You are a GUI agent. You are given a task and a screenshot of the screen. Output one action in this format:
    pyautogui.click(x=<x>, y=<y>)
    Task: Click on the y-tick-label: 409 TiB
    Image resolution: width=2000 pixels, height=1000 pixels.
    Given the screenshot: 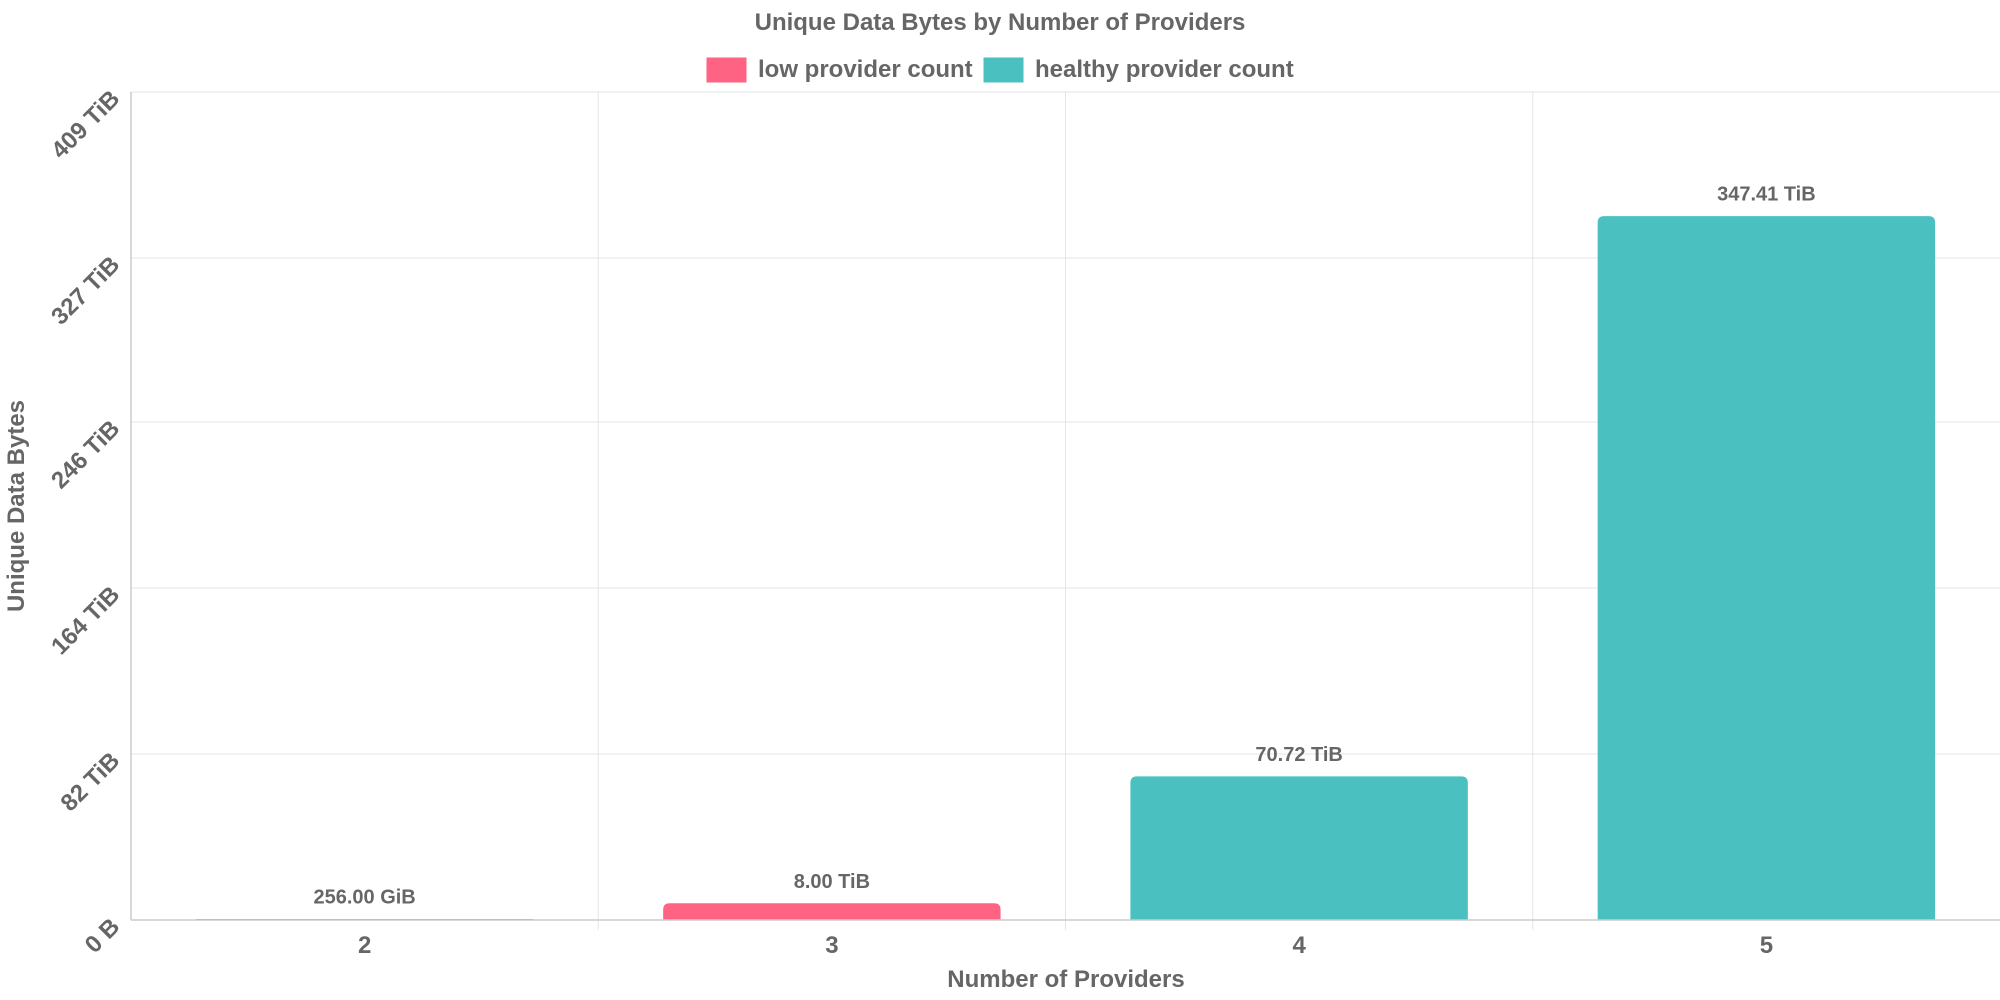 What is the action you would take?
    pyautogui.click(x=85, y=124)
    